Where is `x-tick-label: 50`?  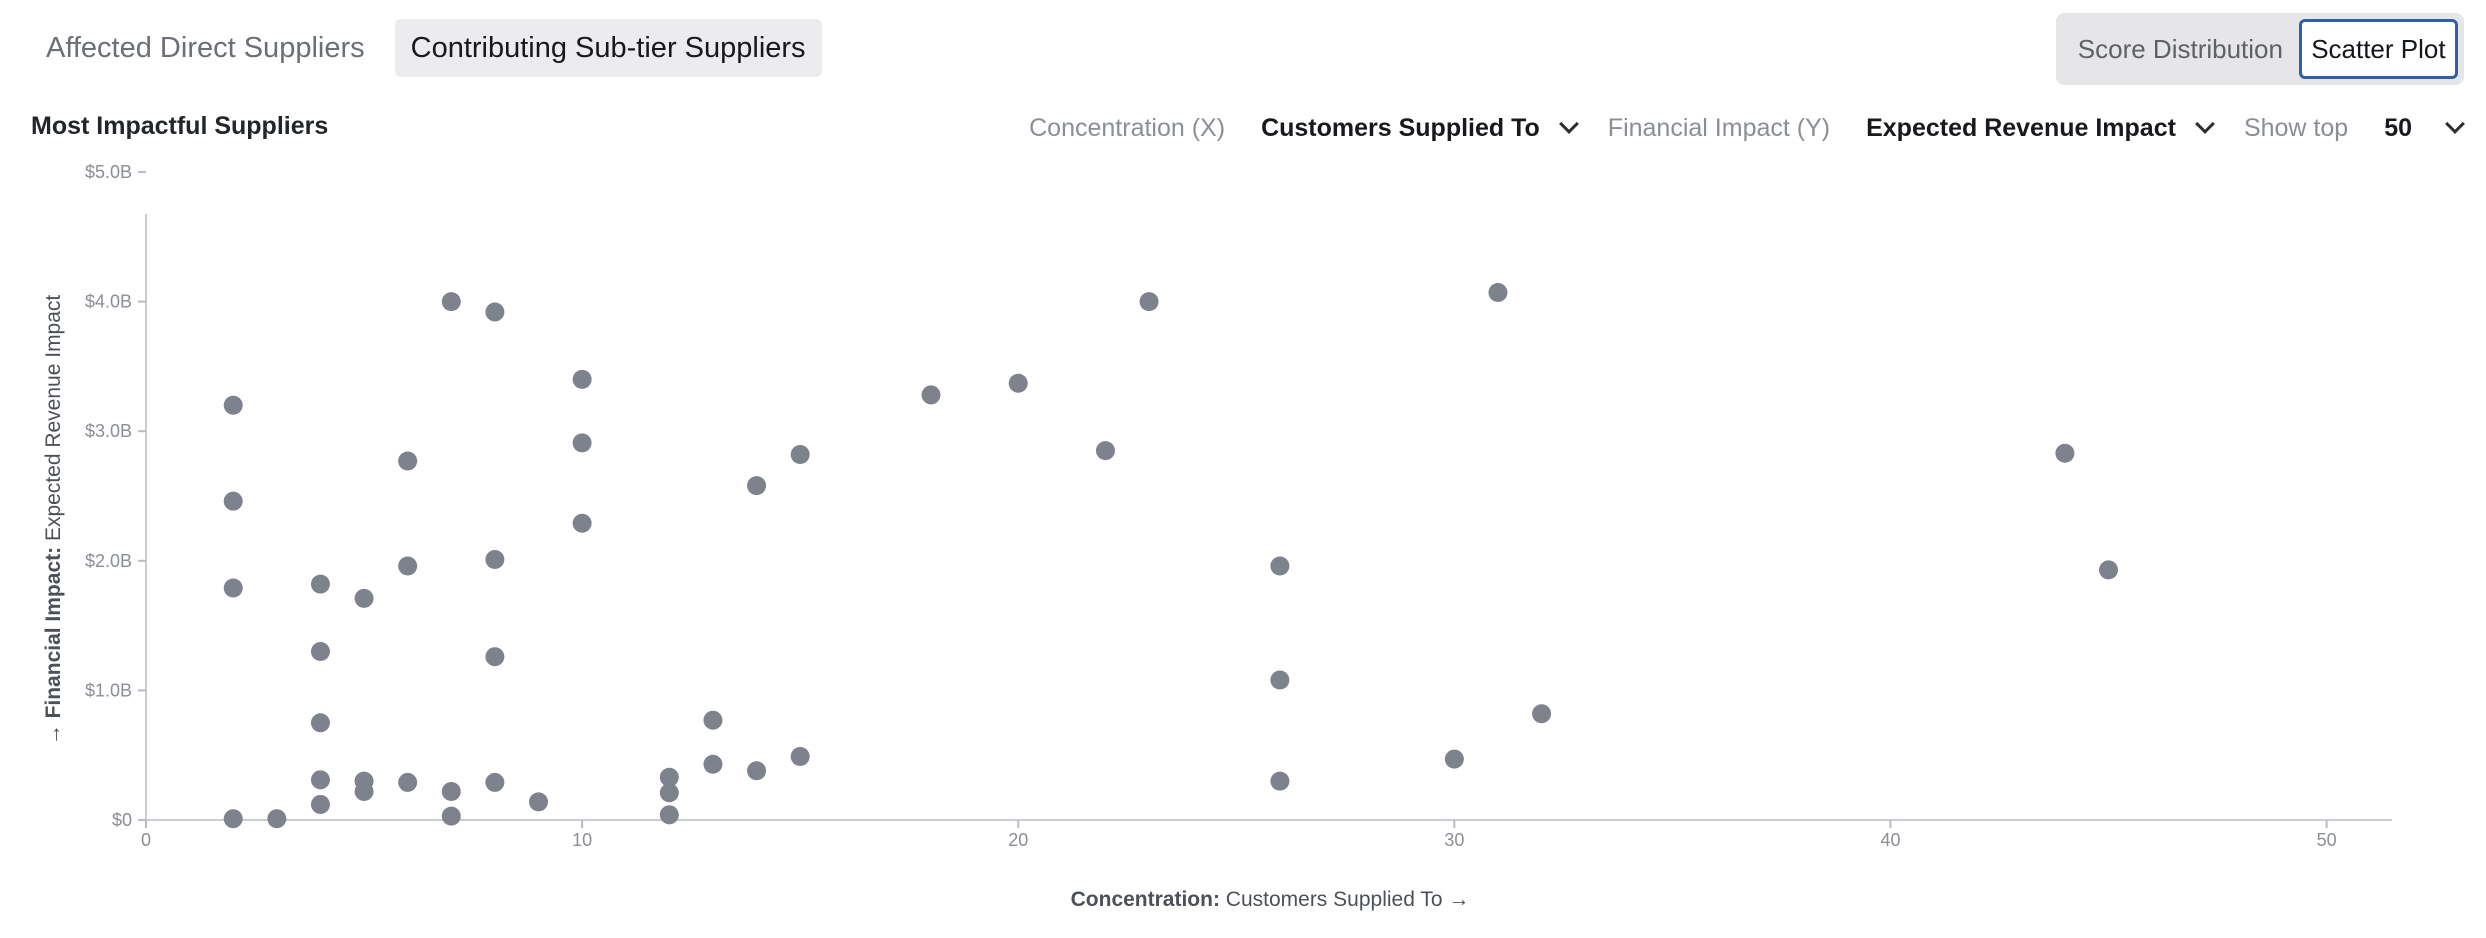
x-tick-label: 50 is located at coordinates (2327, 840).